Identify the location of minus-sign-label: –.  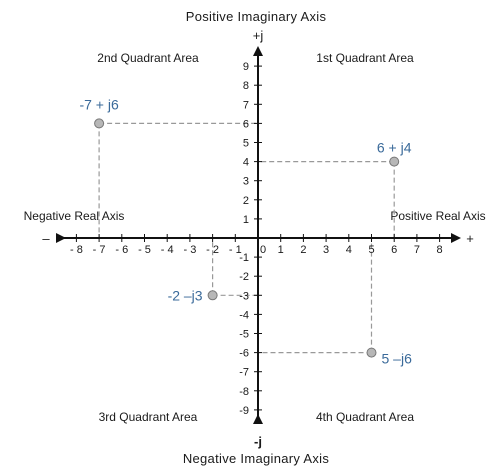
(46, 238).